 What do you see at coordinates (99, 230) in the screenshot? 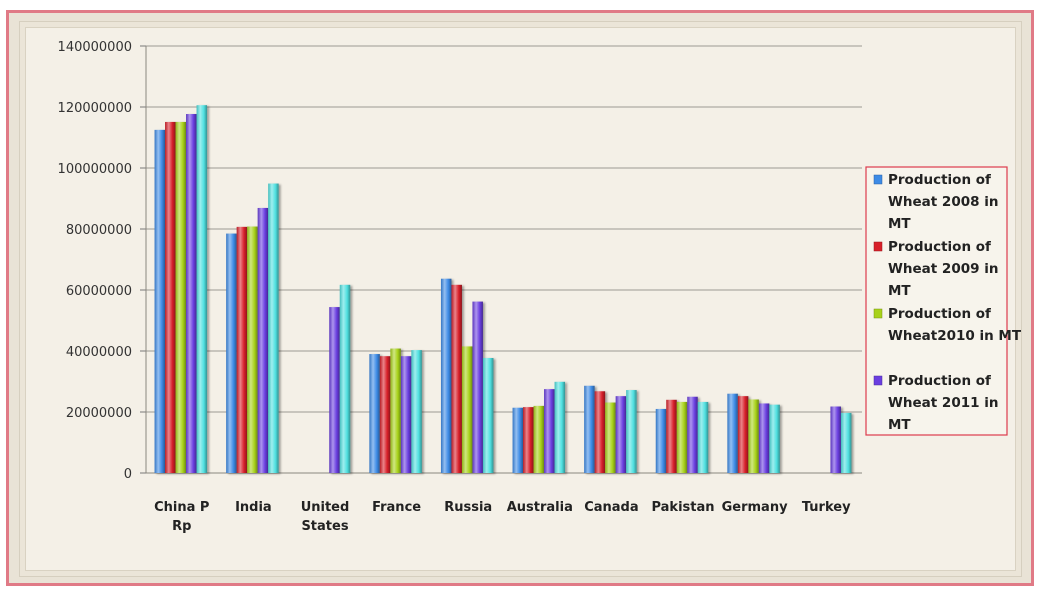
I see `y-tick-label: 80000000` at bounding box center [99, 230].